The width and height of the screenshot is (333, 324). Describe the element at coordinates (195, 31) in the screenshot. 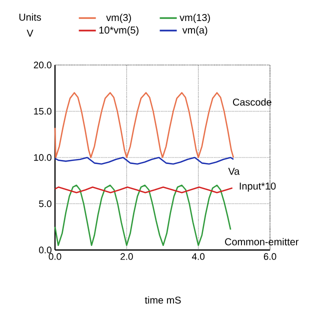

I see `legend-label: vm(a)` at that location.